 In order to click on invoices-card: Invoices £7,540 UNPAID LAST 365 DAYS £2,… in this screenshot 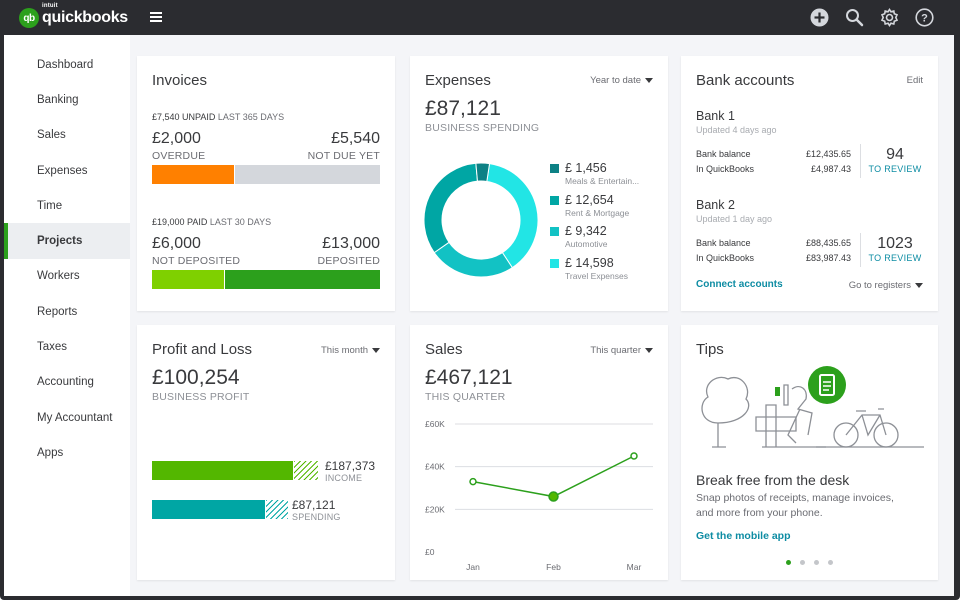, I will do `click(266, 183)`.